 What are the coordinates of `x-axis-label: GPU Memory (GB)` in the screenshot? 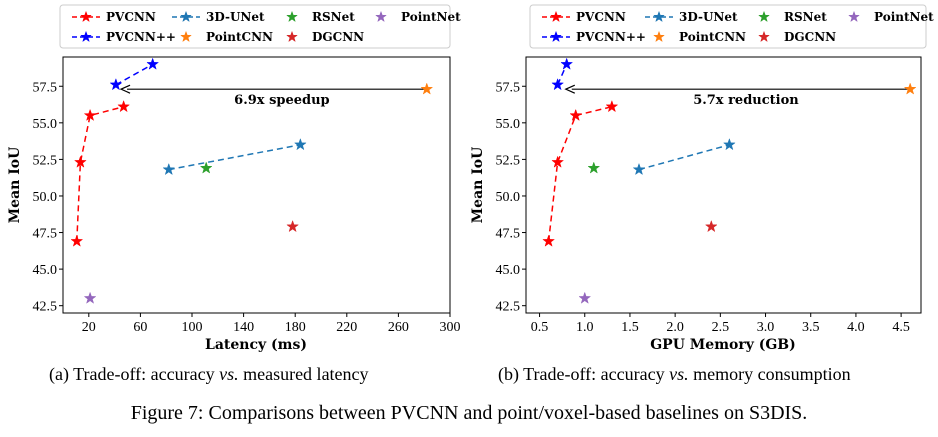 It's located at (723, 345).